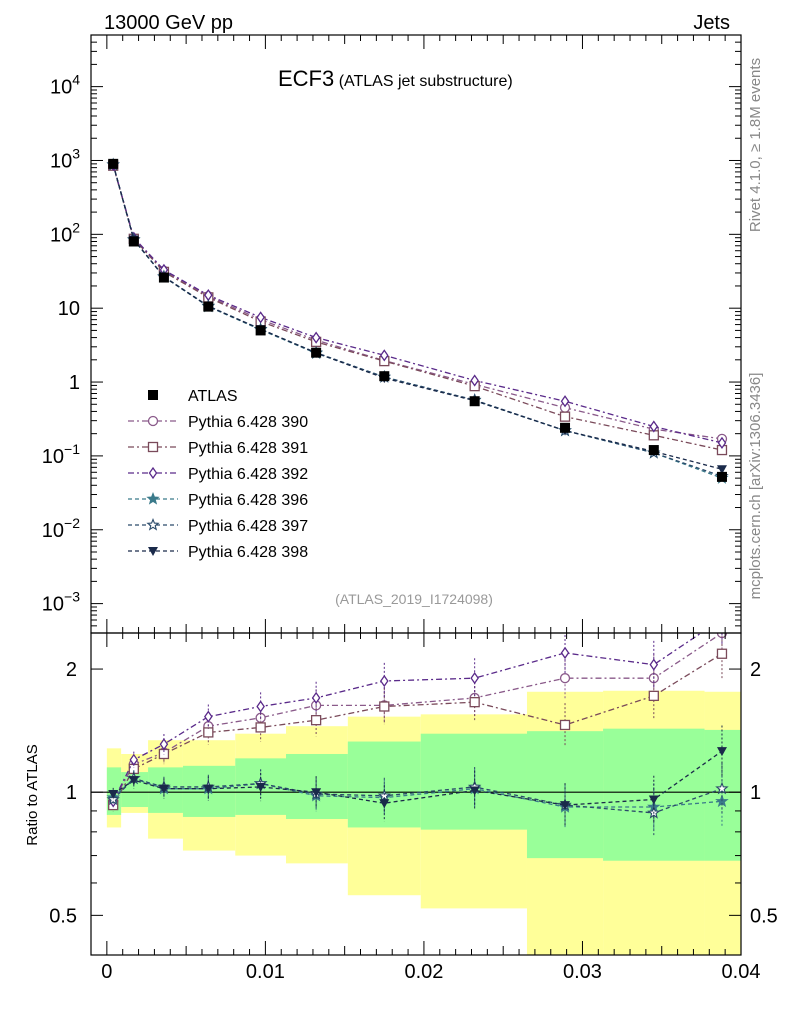  I want to click on xtick-label: 0.04, so click(741, 972).